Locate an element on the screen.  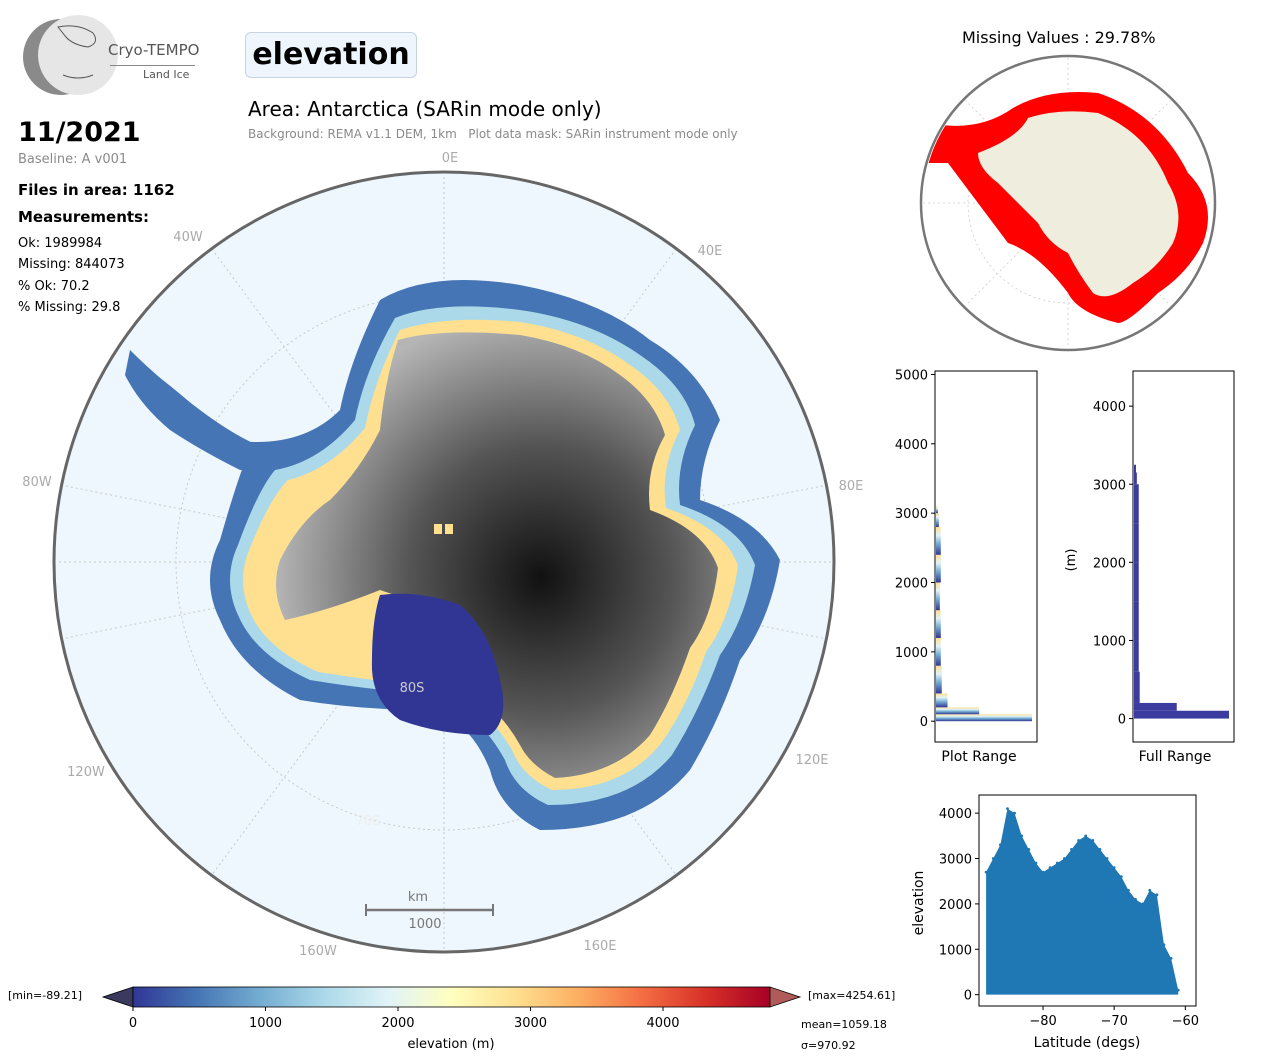
scatter-cloud is located at coordinates (1082, 901).